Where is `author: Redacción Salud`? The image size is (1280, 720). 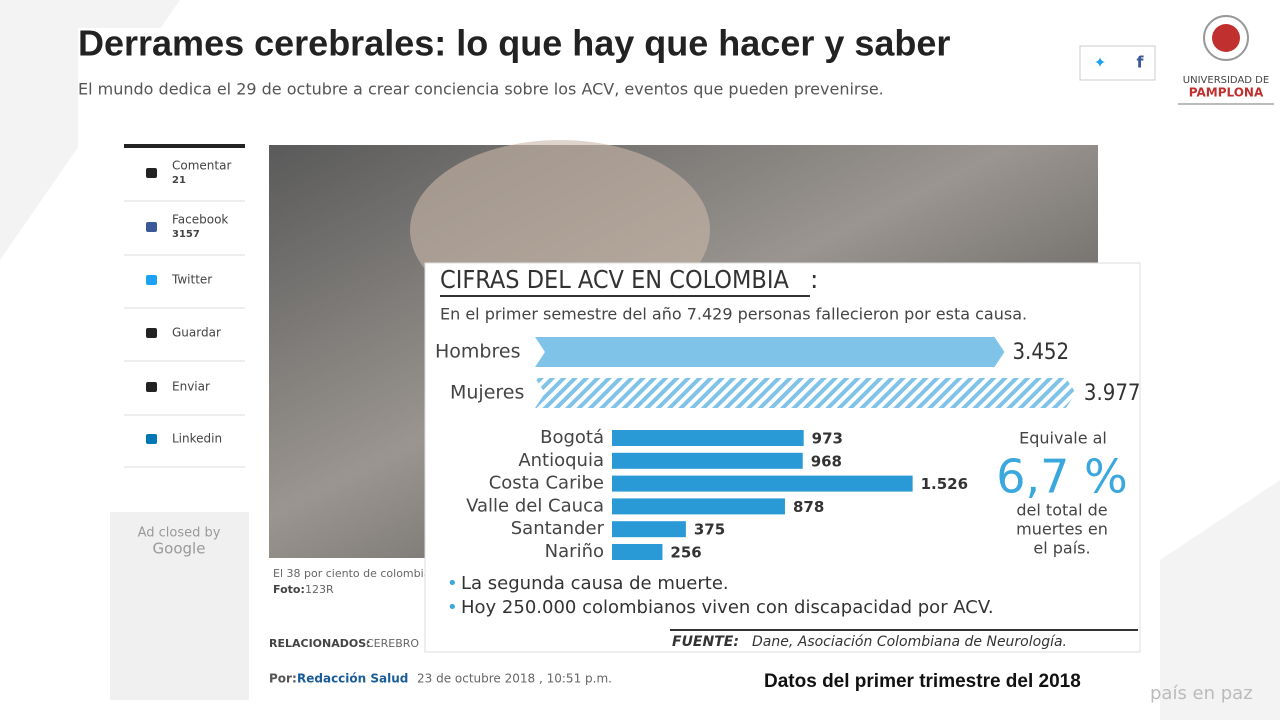
author: Redacción Salud is located at coordinates (352, 679).